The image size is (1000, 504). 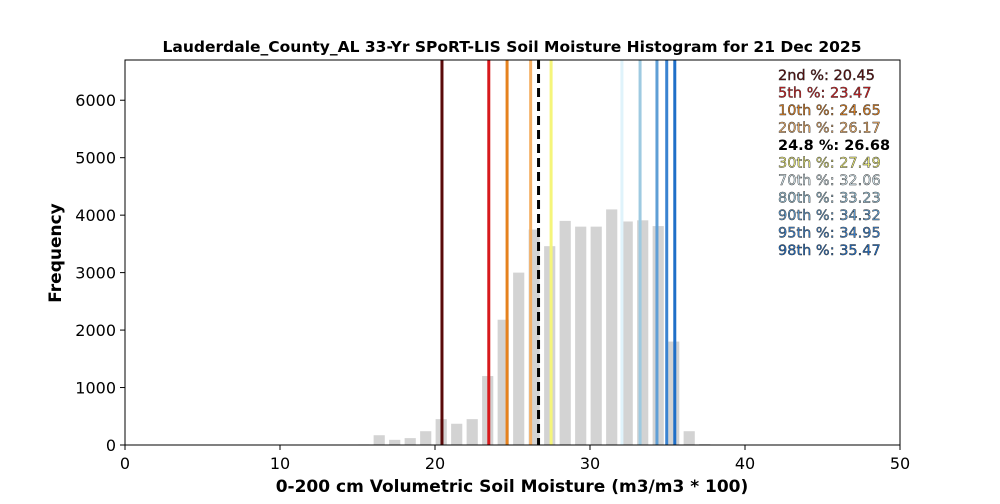 What do you see at coordinates (280, 463) in the screenshot?
I see `x-tick-label: 10` at bounding box center [280, 463].